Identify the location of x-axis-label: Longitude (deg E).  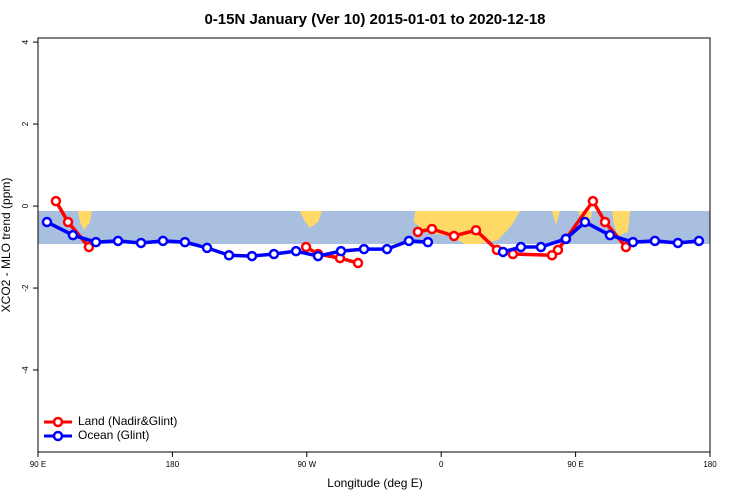
(374, 483).